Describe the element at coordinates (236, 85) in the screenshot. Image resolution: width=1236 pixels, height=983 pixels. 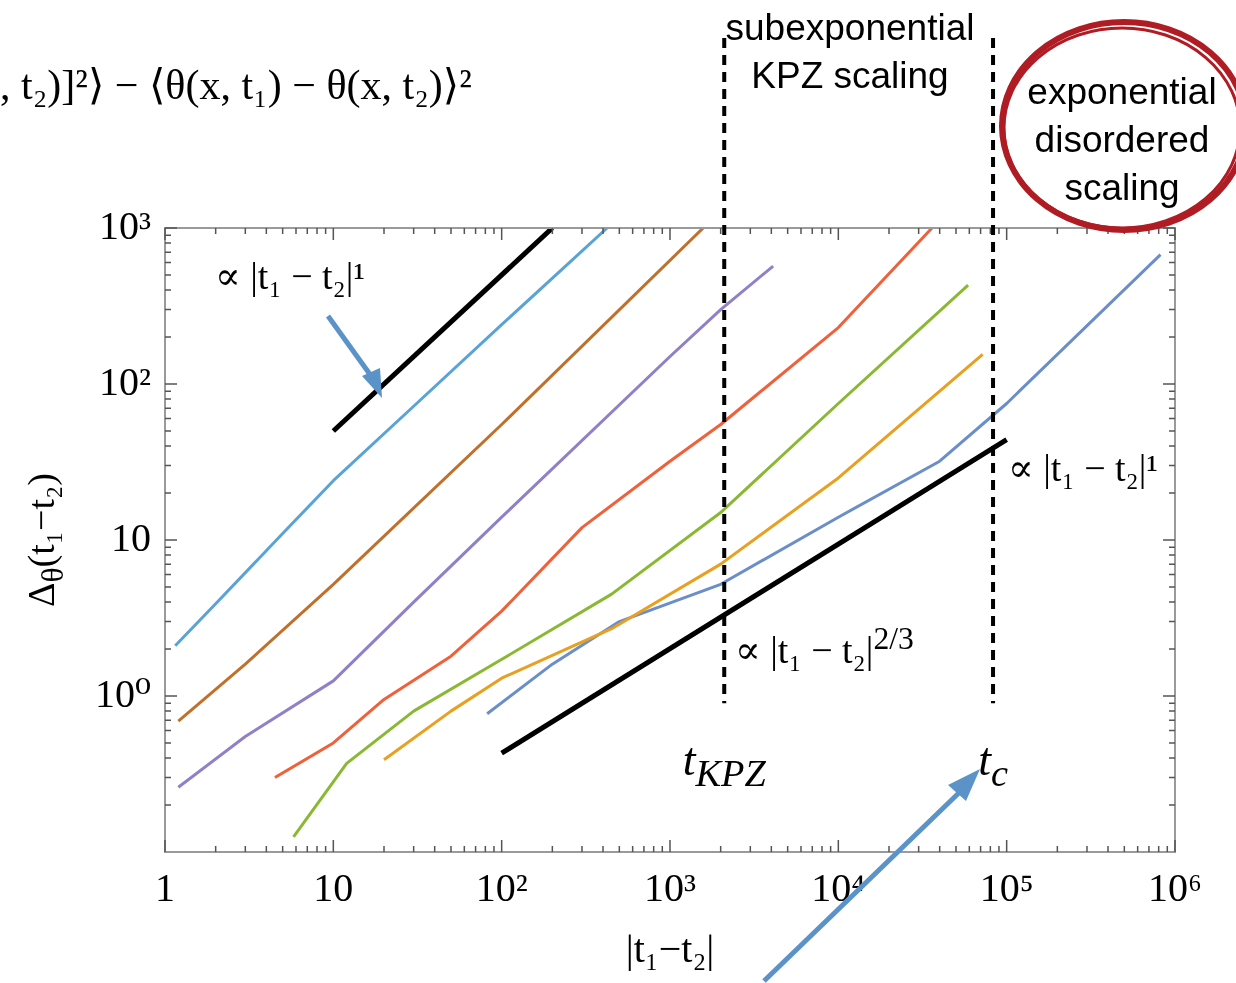
I see `text: , t₂)]²⟩ − ⟨θ(x, t₁) − θ(x, t₂)⟩²` at that location.